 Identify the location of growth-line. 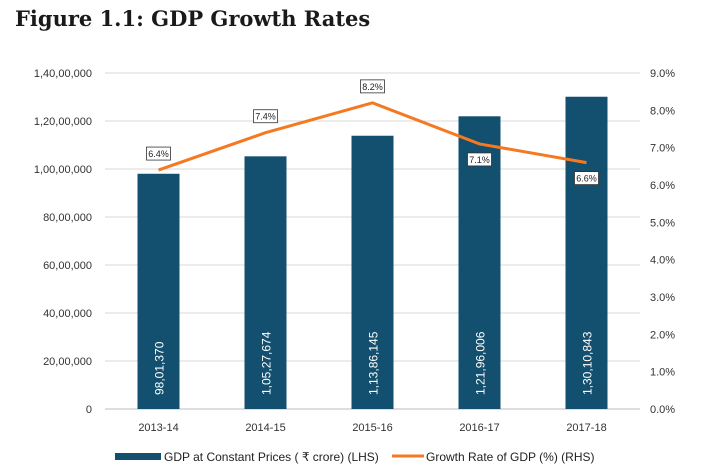
(372, 136).